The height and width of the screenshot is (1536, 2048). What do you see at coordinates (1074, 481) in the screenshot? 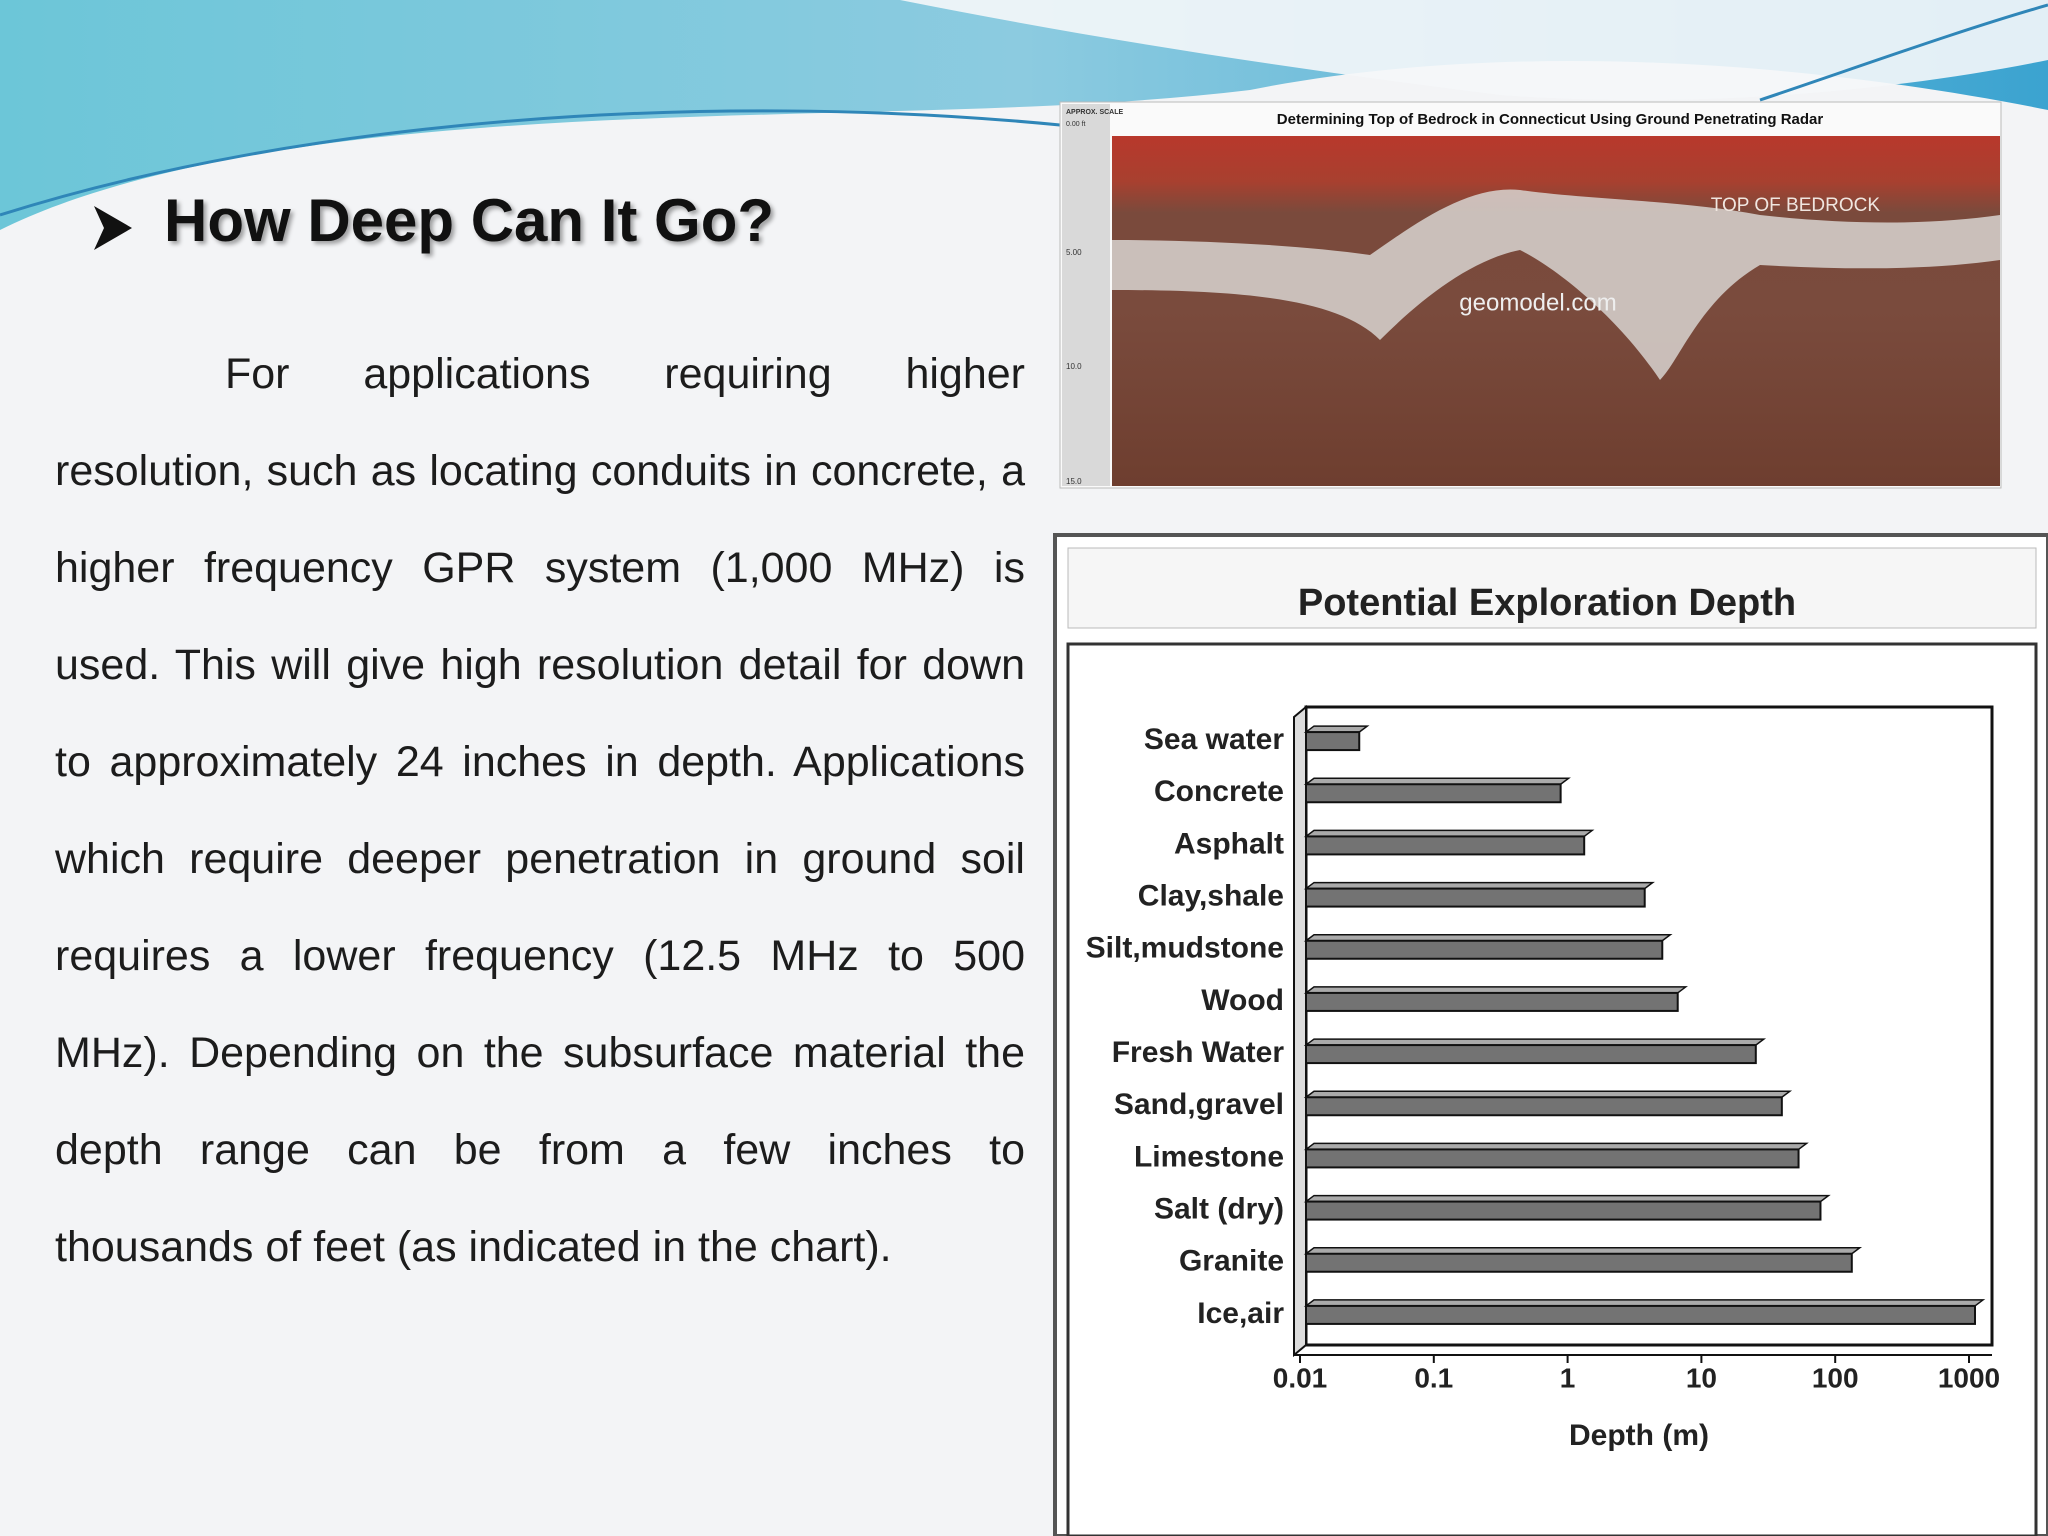
I see `radar-scale-label: 15.0` at bounding box center [1074, 481].